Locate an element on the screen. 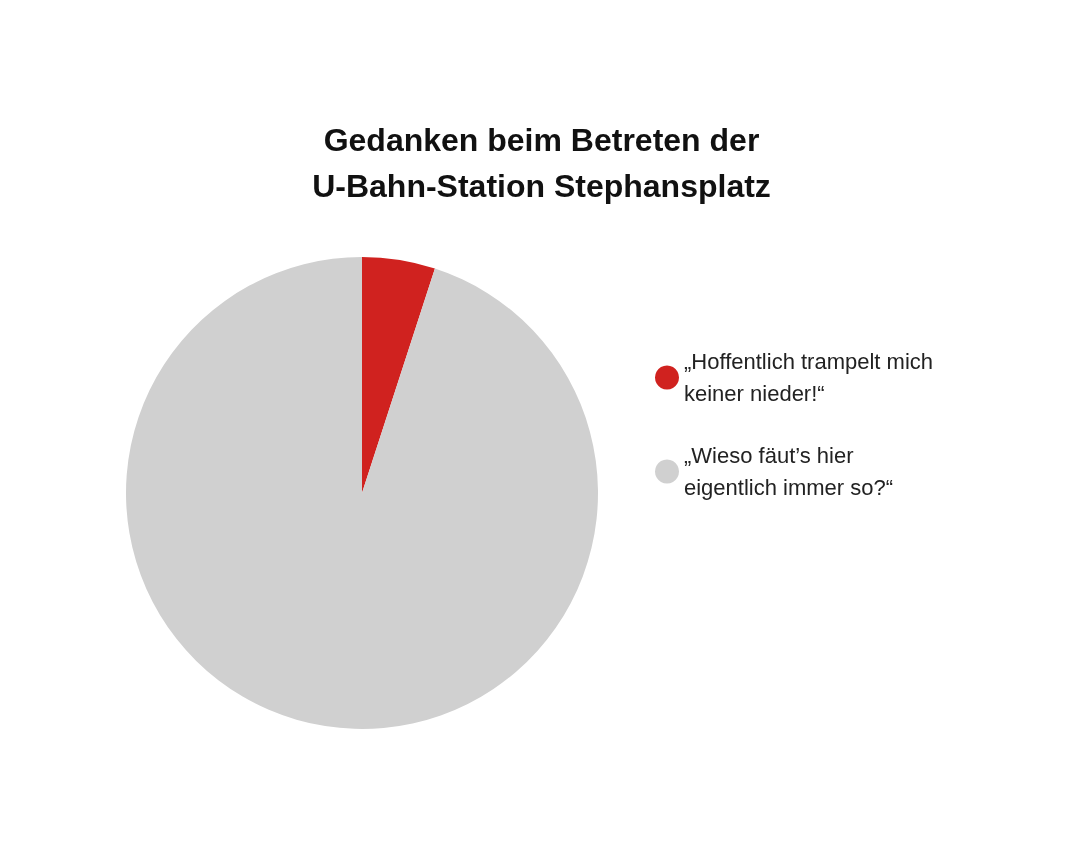 Image resolution: width=1083 pixels, height=849 pixels. legend-label: „Wieso fäut’s hier eigentlich immer so?“ is located at coordinates (789, 471).